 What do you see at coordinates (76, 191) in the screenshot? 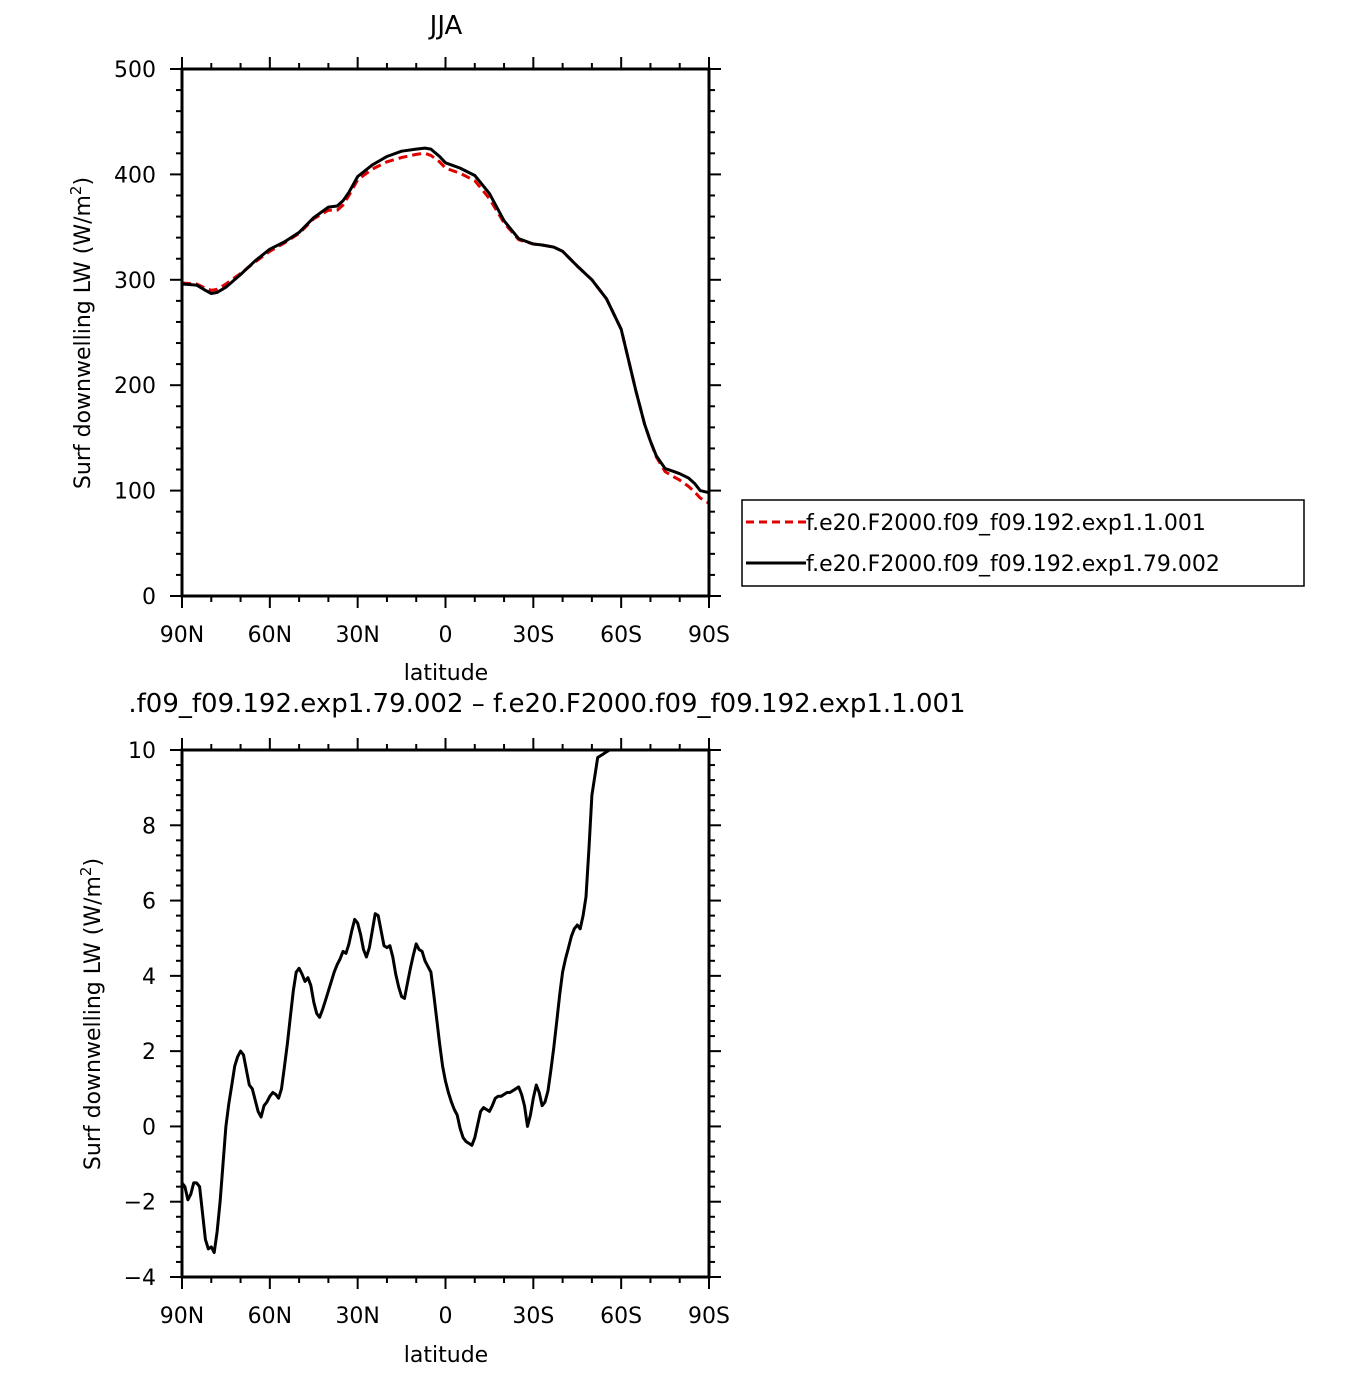
I see `top-y-axis-label-sup: 2` at bounding box center [76, 191].